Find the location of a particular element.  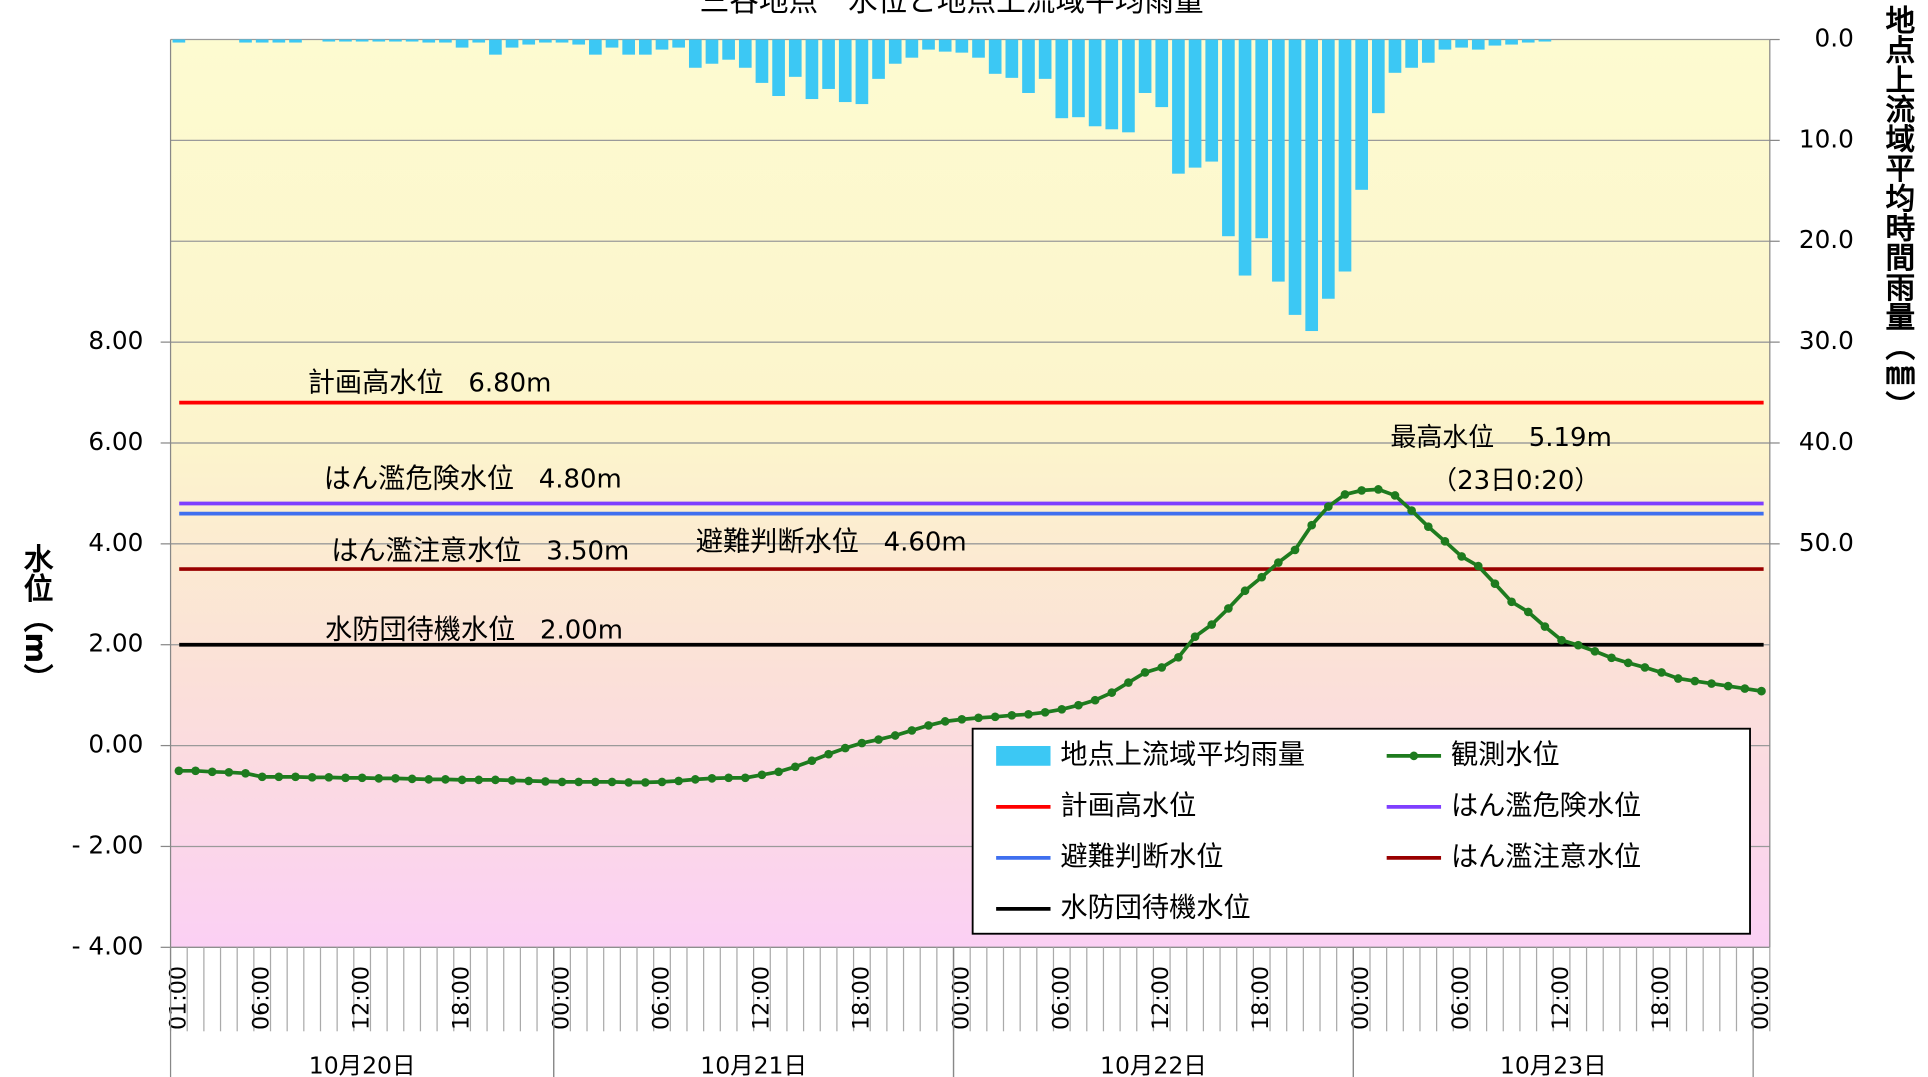

y-axis-label: 水位（m） is located at coordinates (36, 617).